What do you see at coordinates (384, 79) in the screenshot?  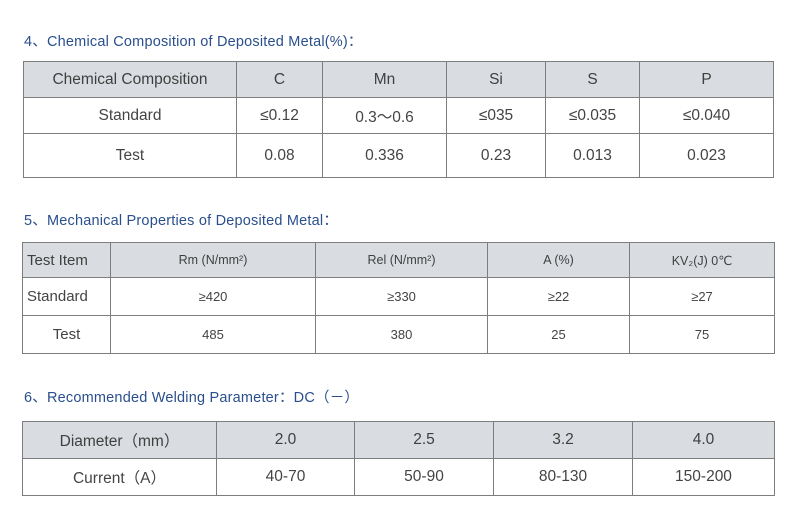 I see `header-cell: Mn` at bounding box center [384, 79].